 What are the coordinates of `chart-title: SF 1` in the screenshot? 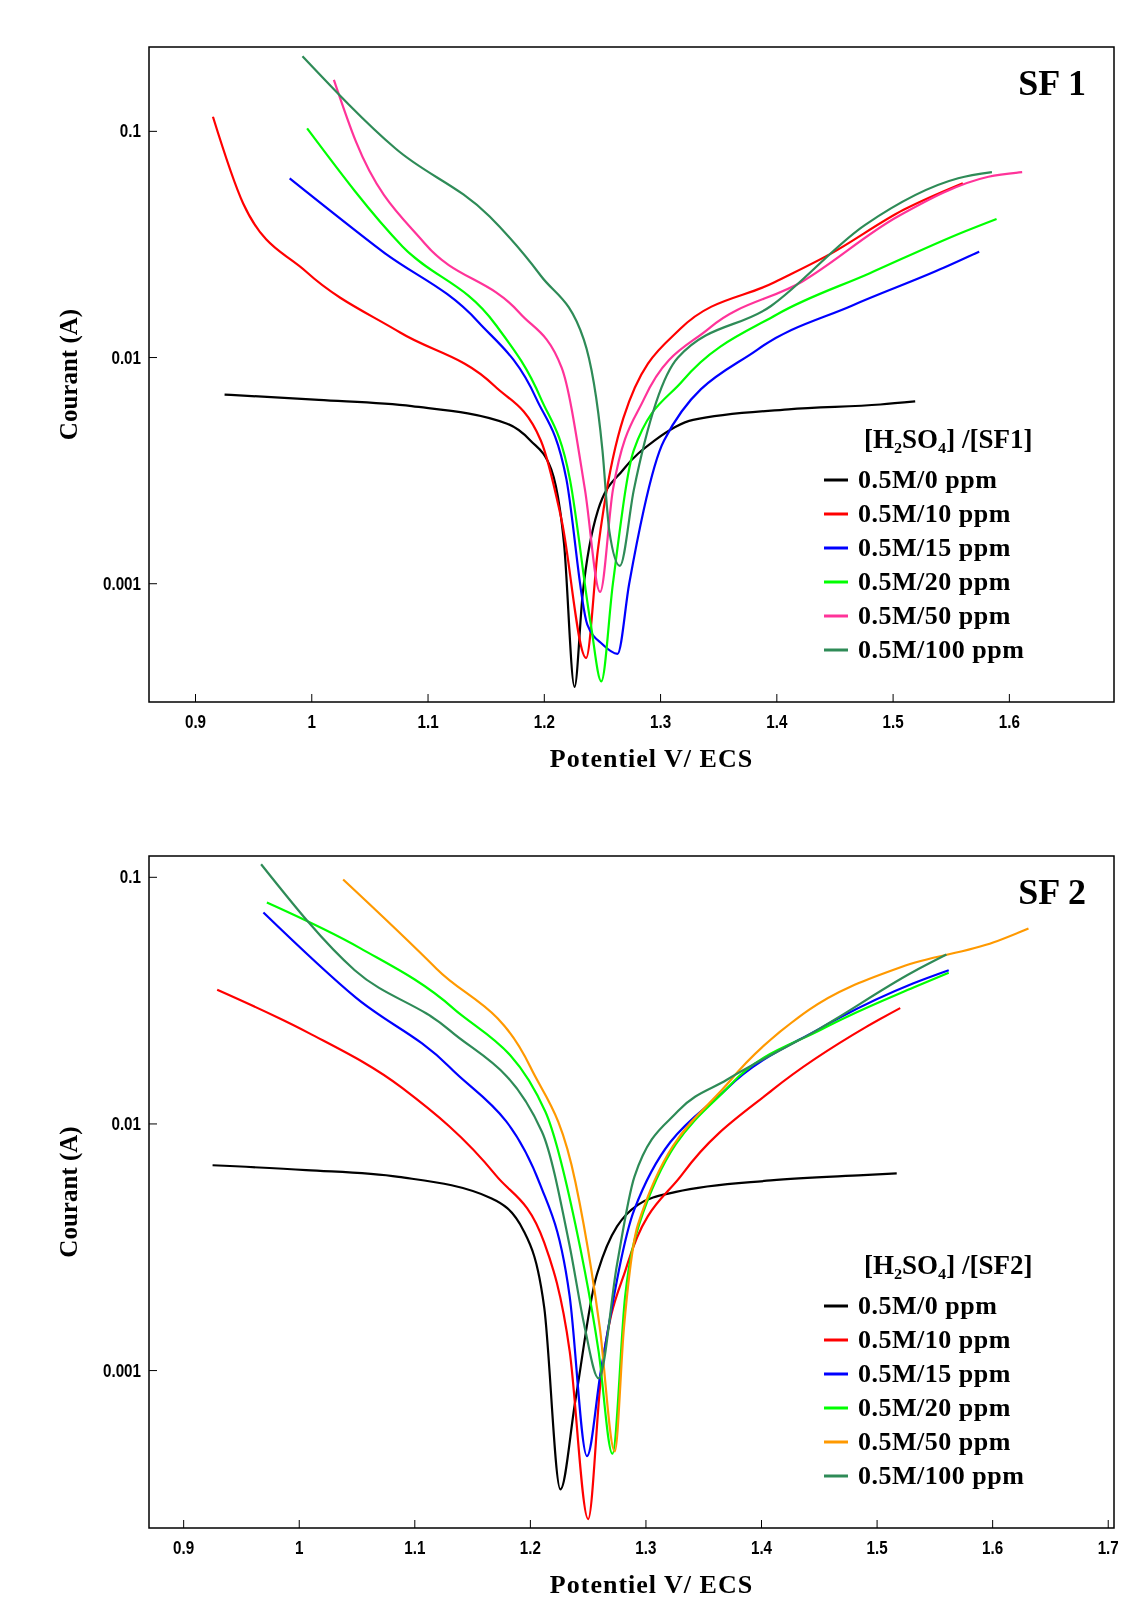 It's located at (1052, 83).